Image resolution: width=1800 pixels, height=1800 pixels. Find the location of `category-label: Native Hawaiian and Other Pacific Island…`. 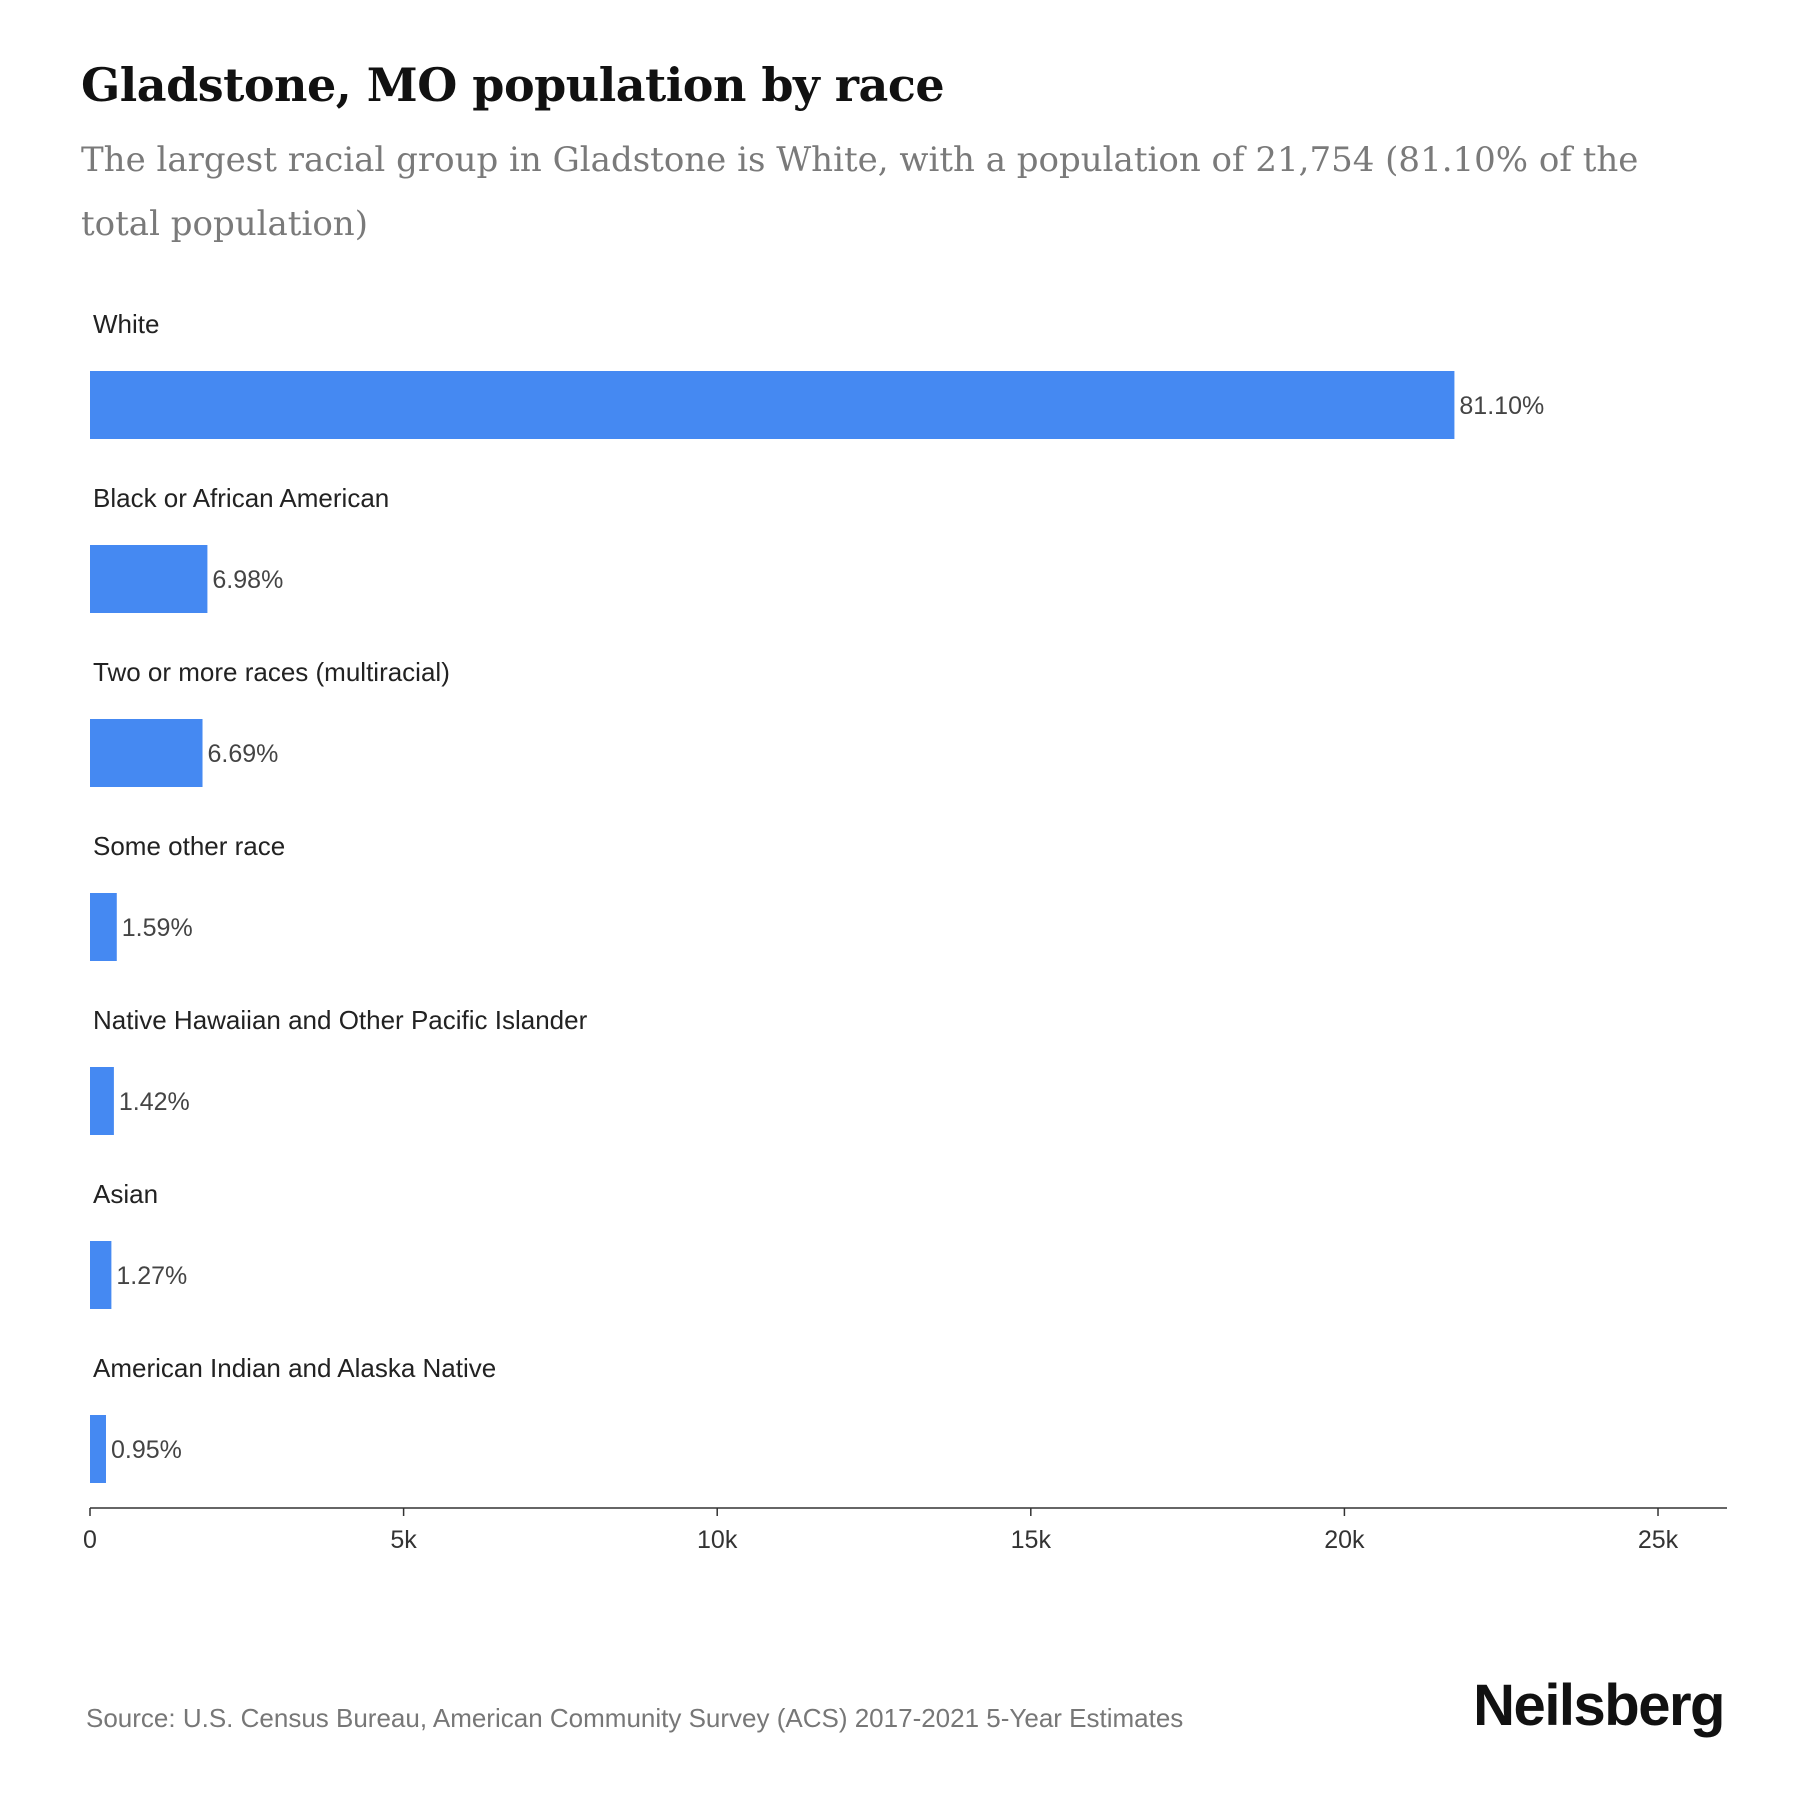

category-label: Native Hawaiian and Other Pacific Island… is located at coordinates (340, 1020).